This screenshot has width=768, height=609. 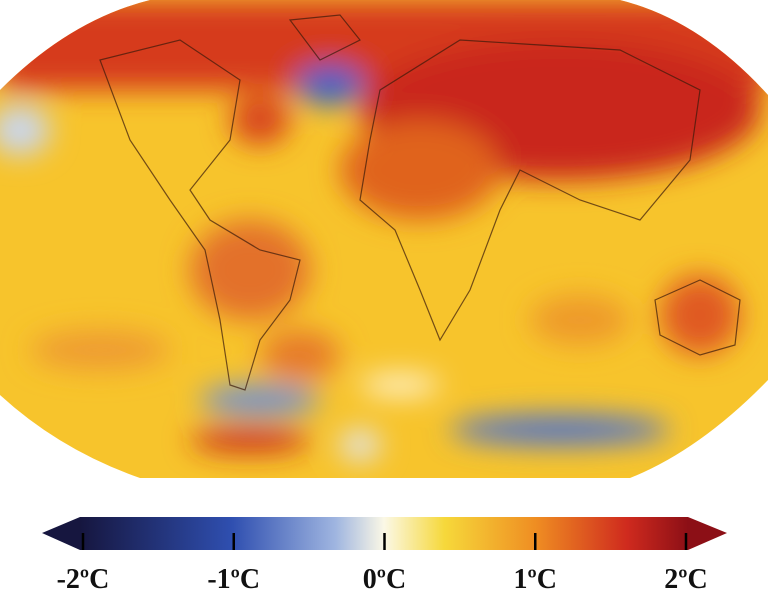 What do you see at coordinates (685, 579) in the screenshot?
I see `tick-label: 2ºC` at bounding box center [685, 579].